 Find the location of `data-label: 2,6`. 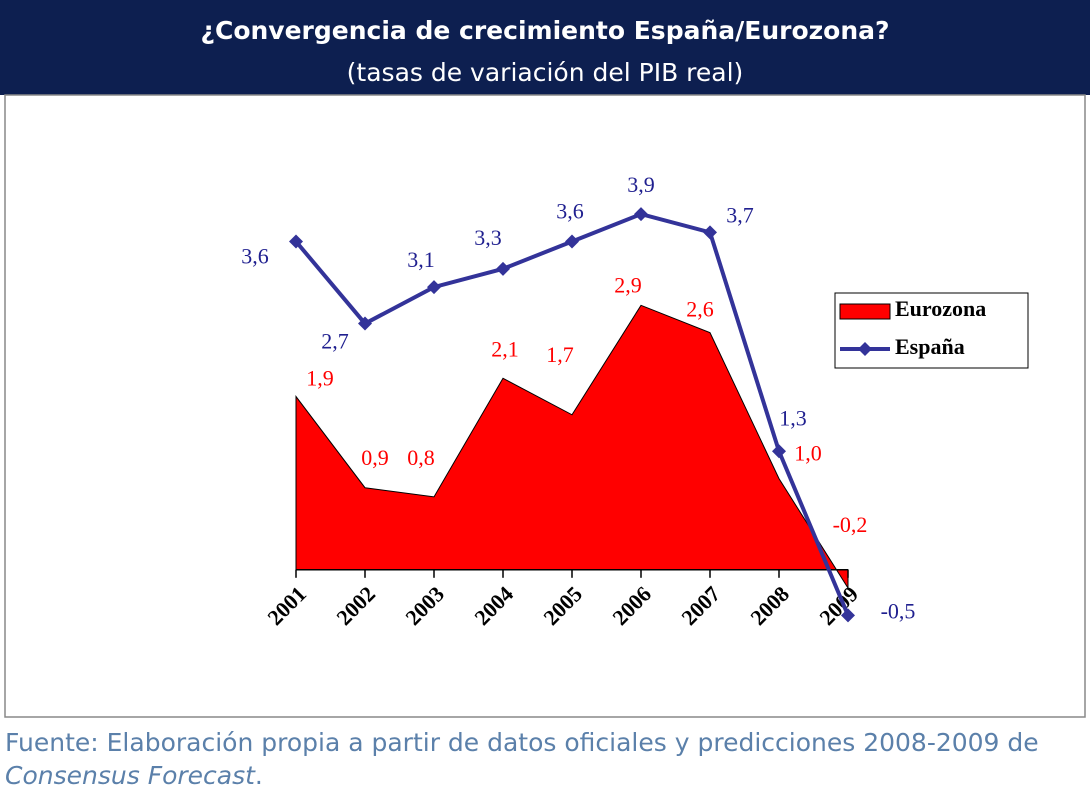

data-label: 2,6 is located at coordinates (700, 309).